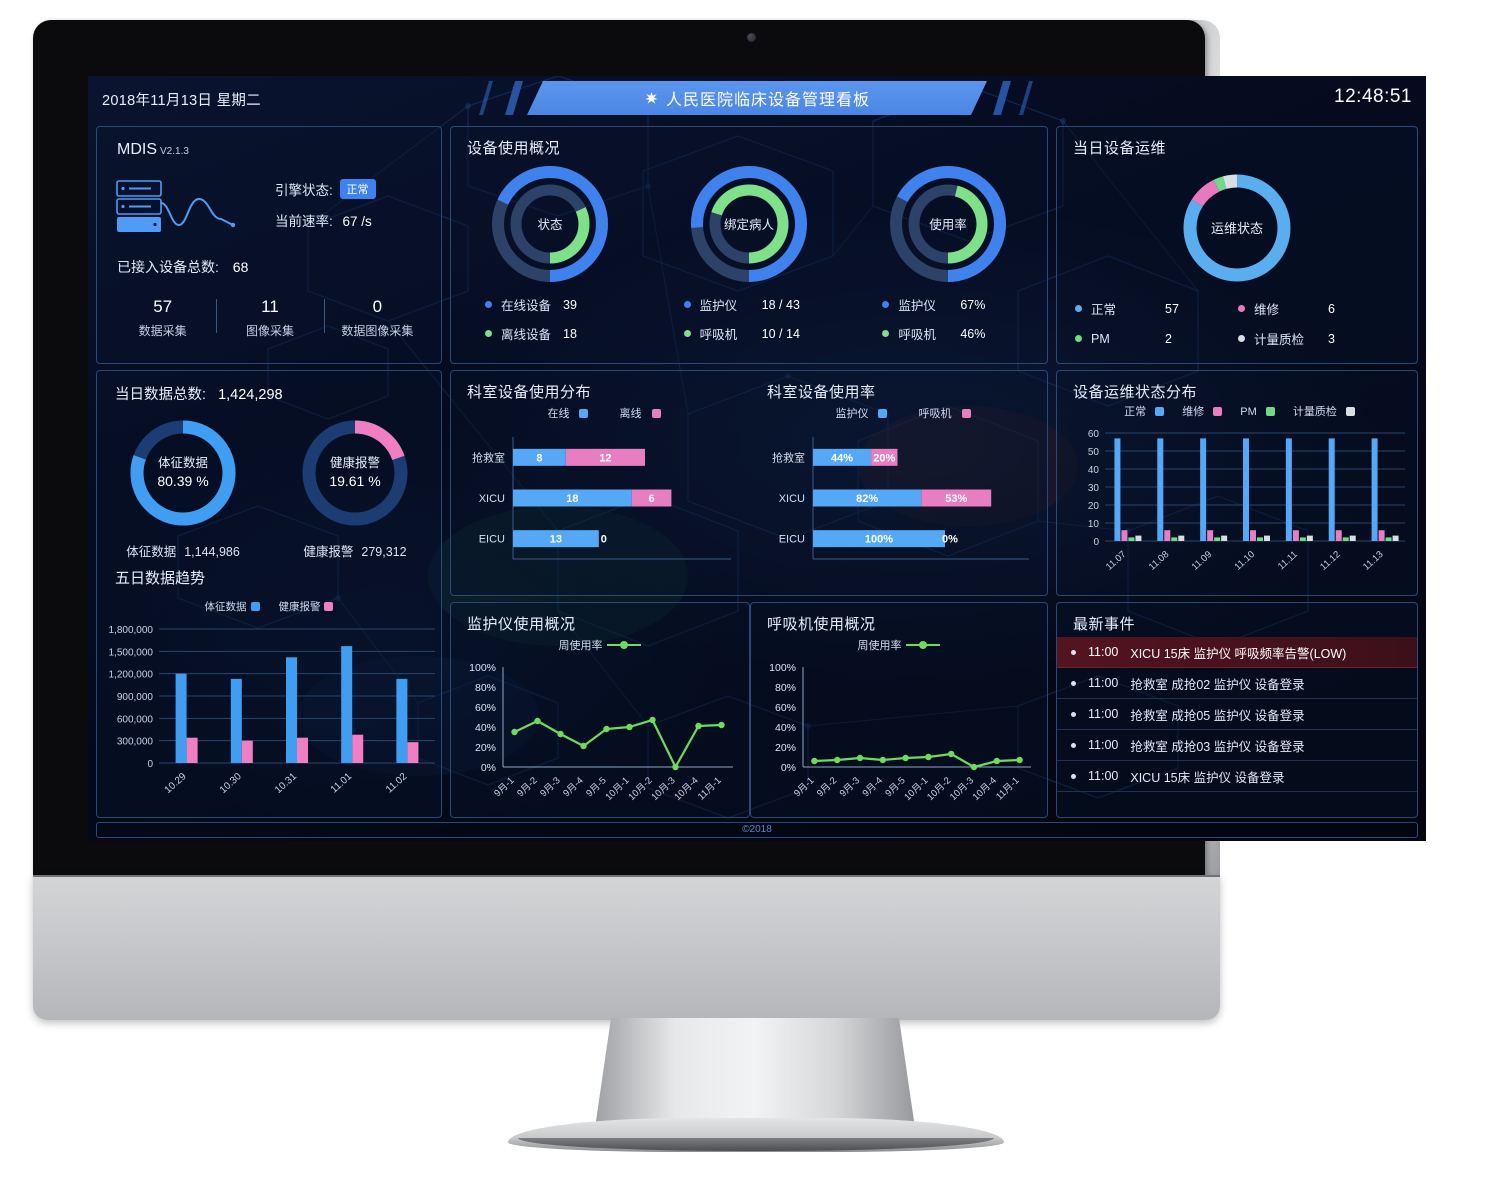 The width and height of the screenshot is (1504, 1180). What do you see at coordinates (485, 748) in the screenshot?
I see `svg-text: 20%` at bounding box center [485, 748].